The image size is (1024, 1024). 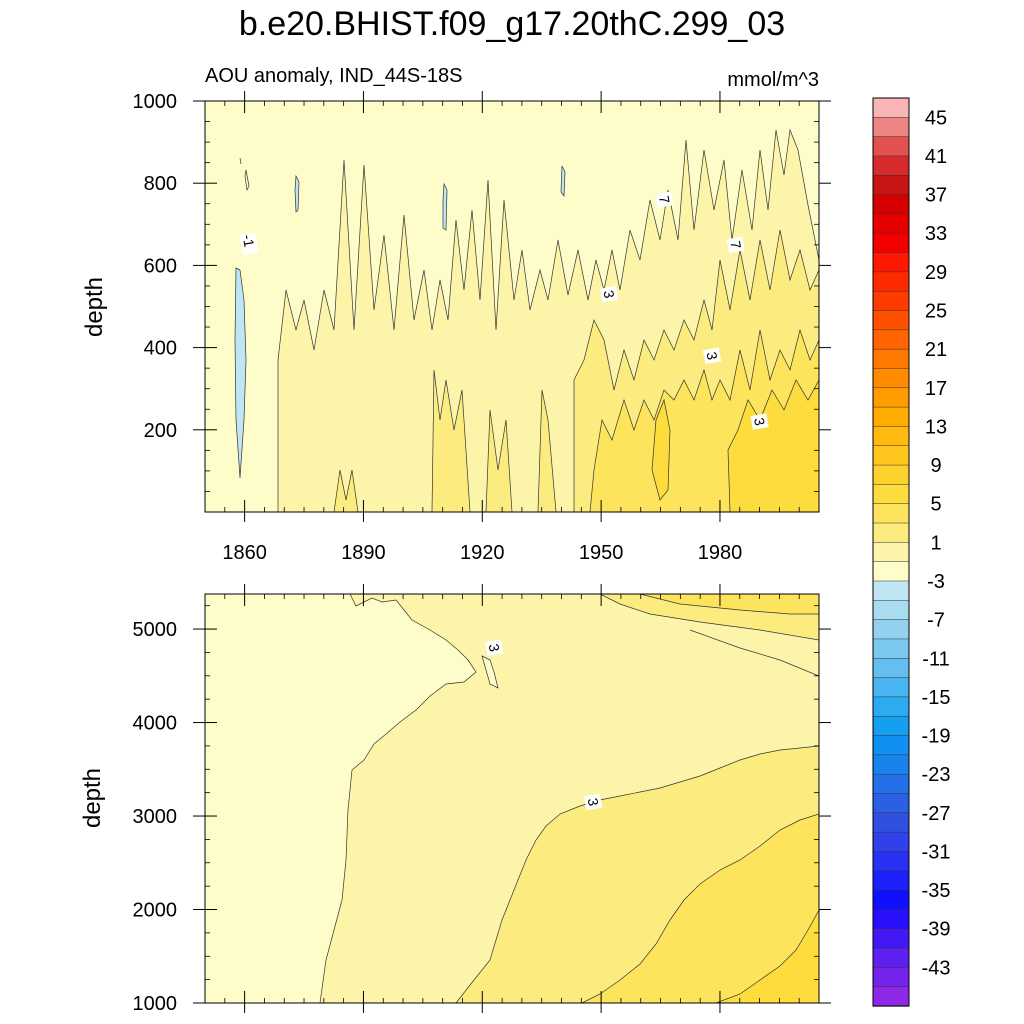 I want to click on top-y-tick-label: 400, so click(x=160, y=349).